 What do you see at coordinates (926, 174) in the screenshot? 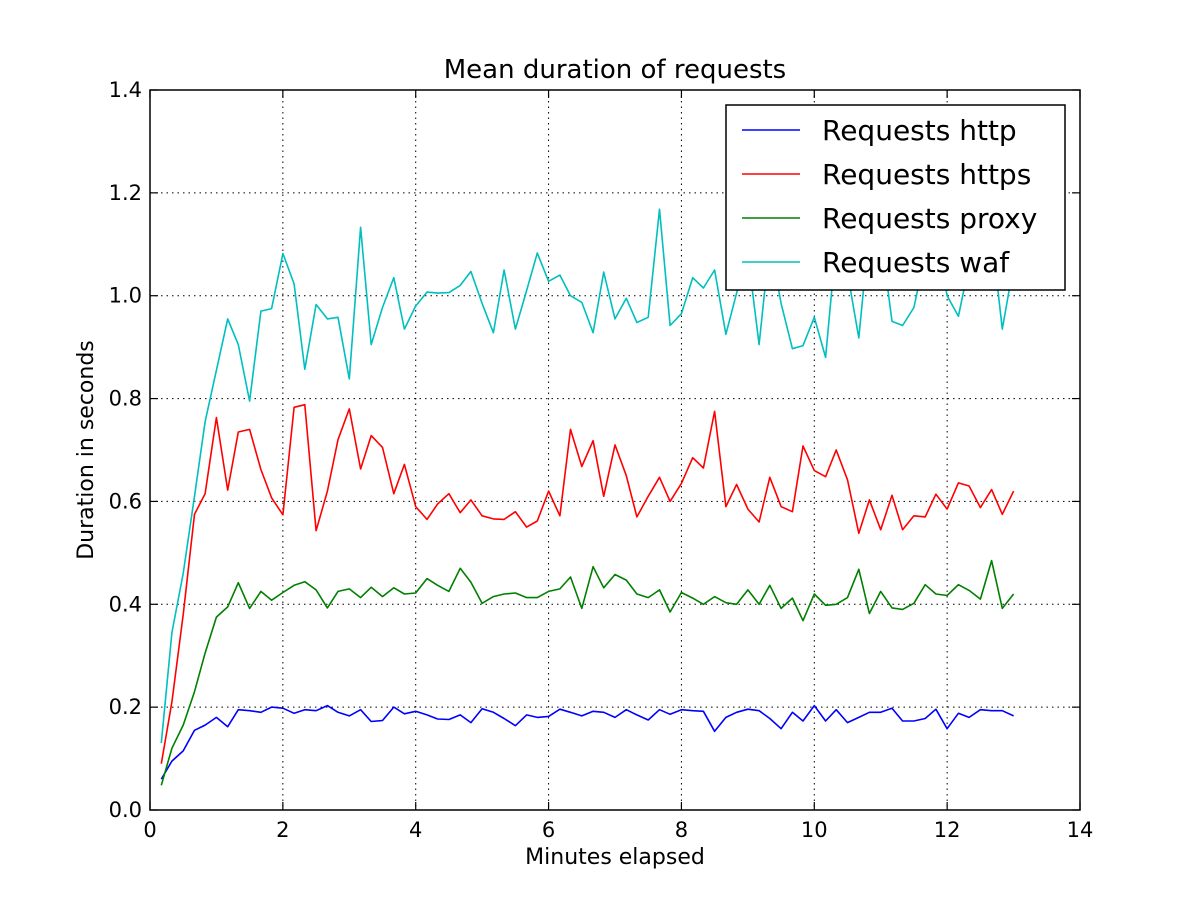
I see `legend-label-requests-https: Requests https` at bounding box center [926, 174].